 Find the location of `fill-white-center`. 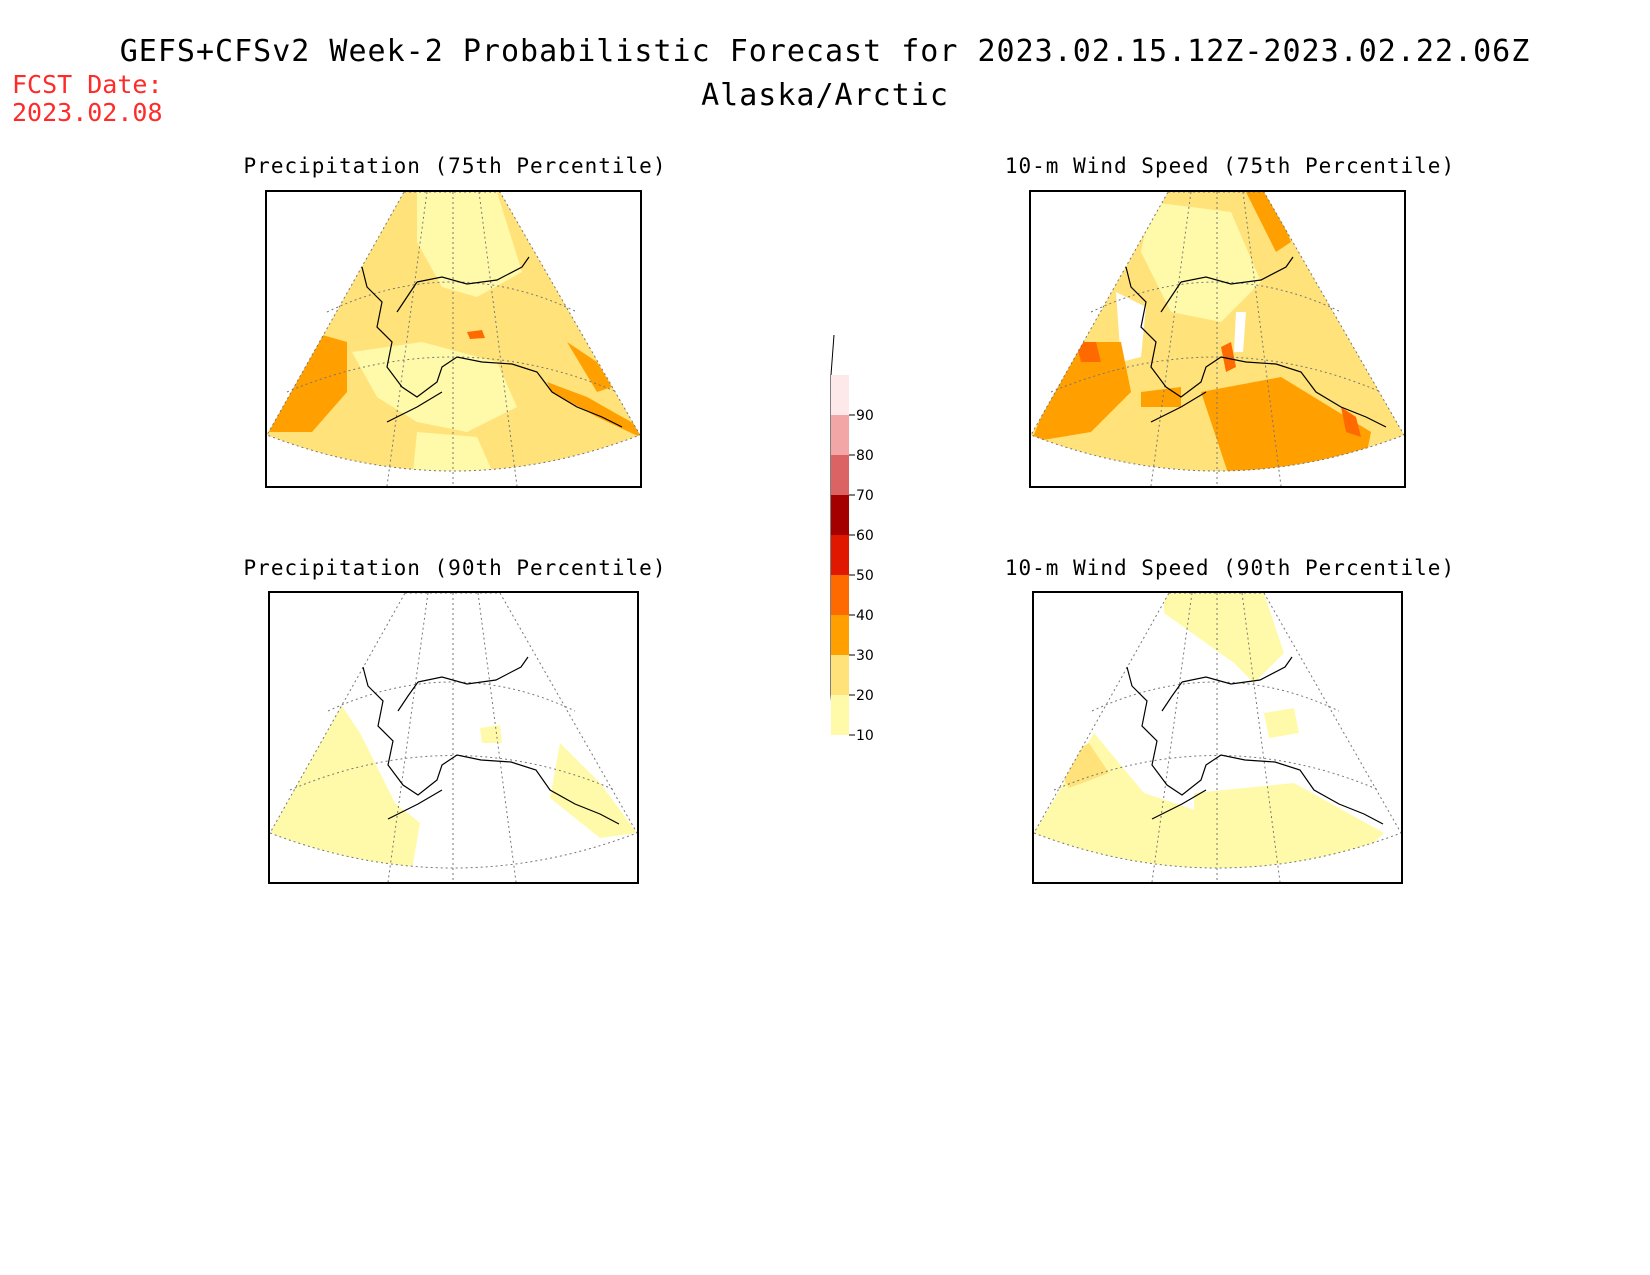

fill-white-center is located at coordinates (1240, 332).